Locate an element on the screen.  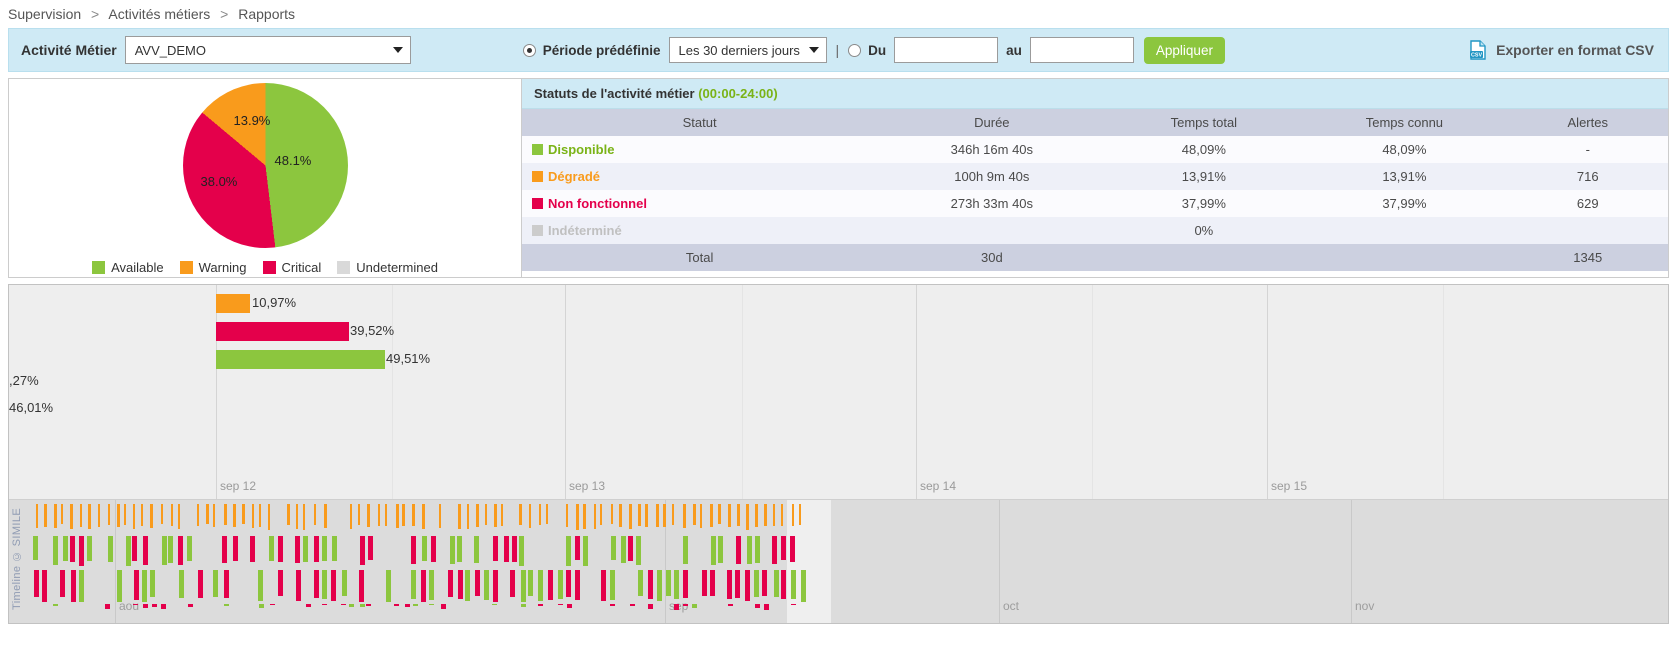
timeline-gridline is located at coordinates (1267, 392).